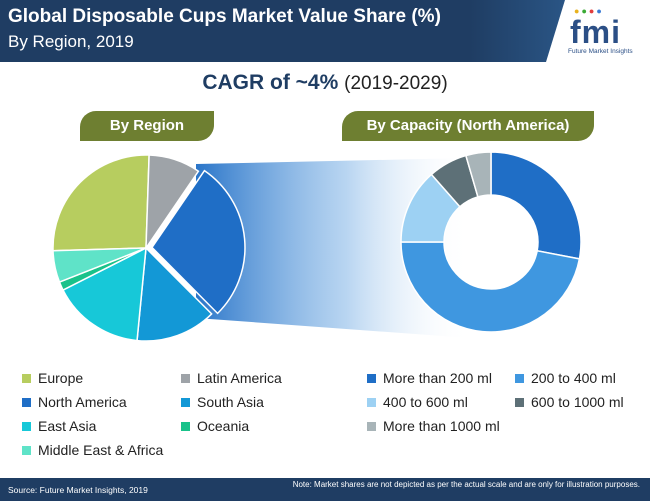 Image resolution: width=650 pixels, height=501 pixels. I want to click on cagr-period: (2019-2029), so click(396, 83).